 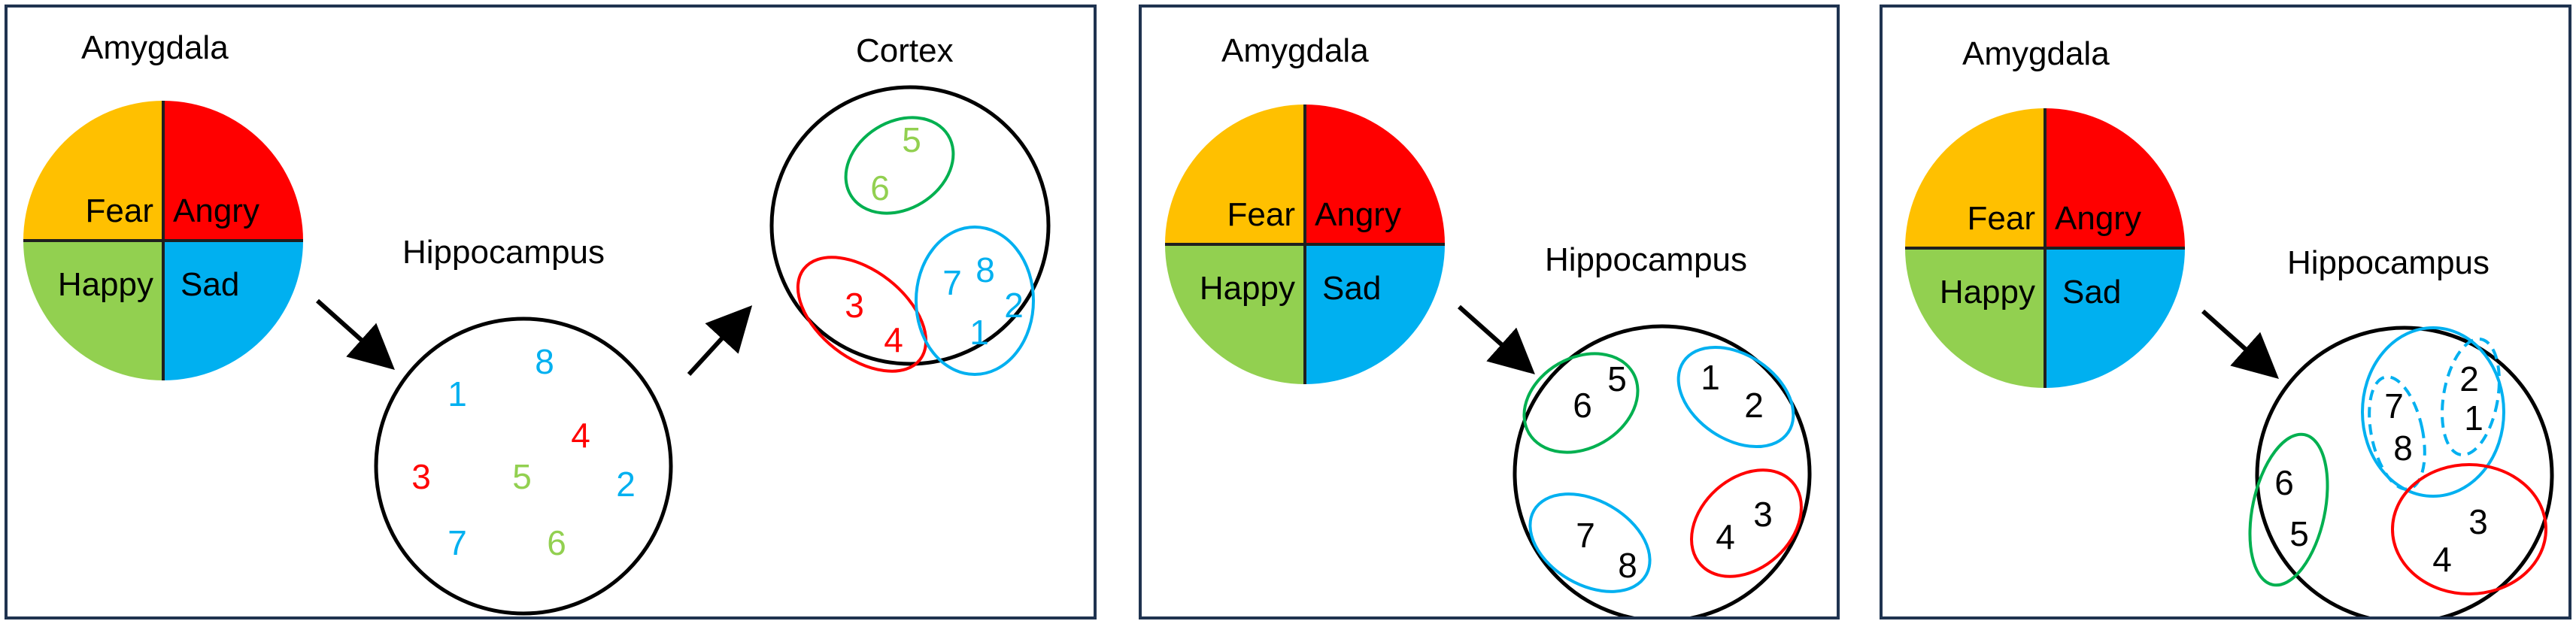 What do you see at coordinates (905, 50) in the screenshot?
I see `cortex-title: Cortex` at bounding box center [905, 50].